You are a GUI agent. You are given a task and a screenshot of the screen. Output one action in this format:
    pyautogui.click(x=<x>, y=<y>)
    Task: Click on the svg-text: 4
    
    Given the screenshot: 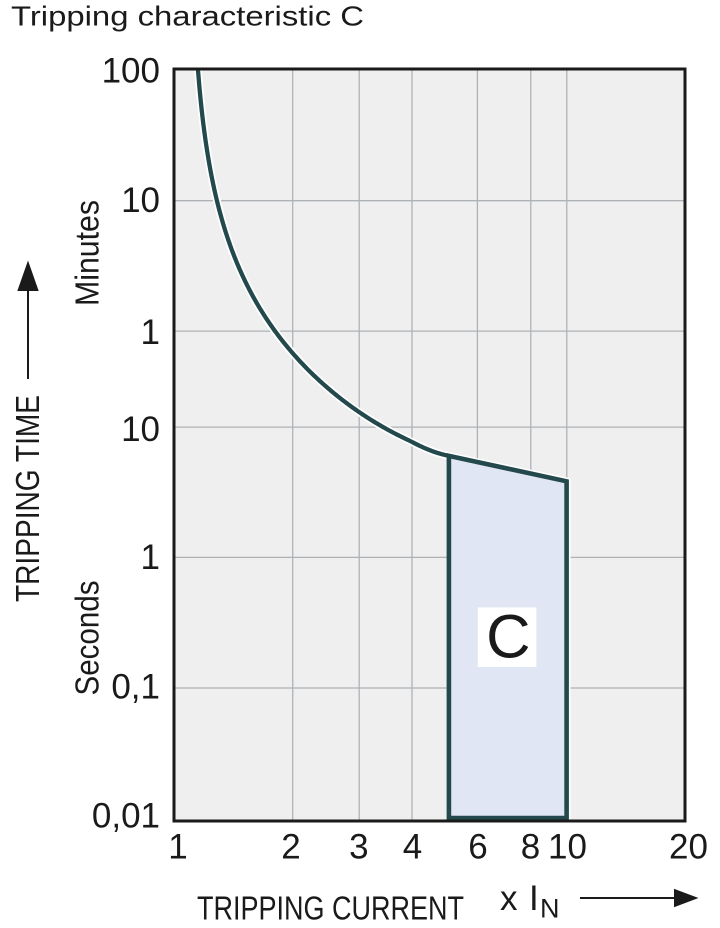 What is the action you would take?
    pyautogui.click(x=412, y=847)
    